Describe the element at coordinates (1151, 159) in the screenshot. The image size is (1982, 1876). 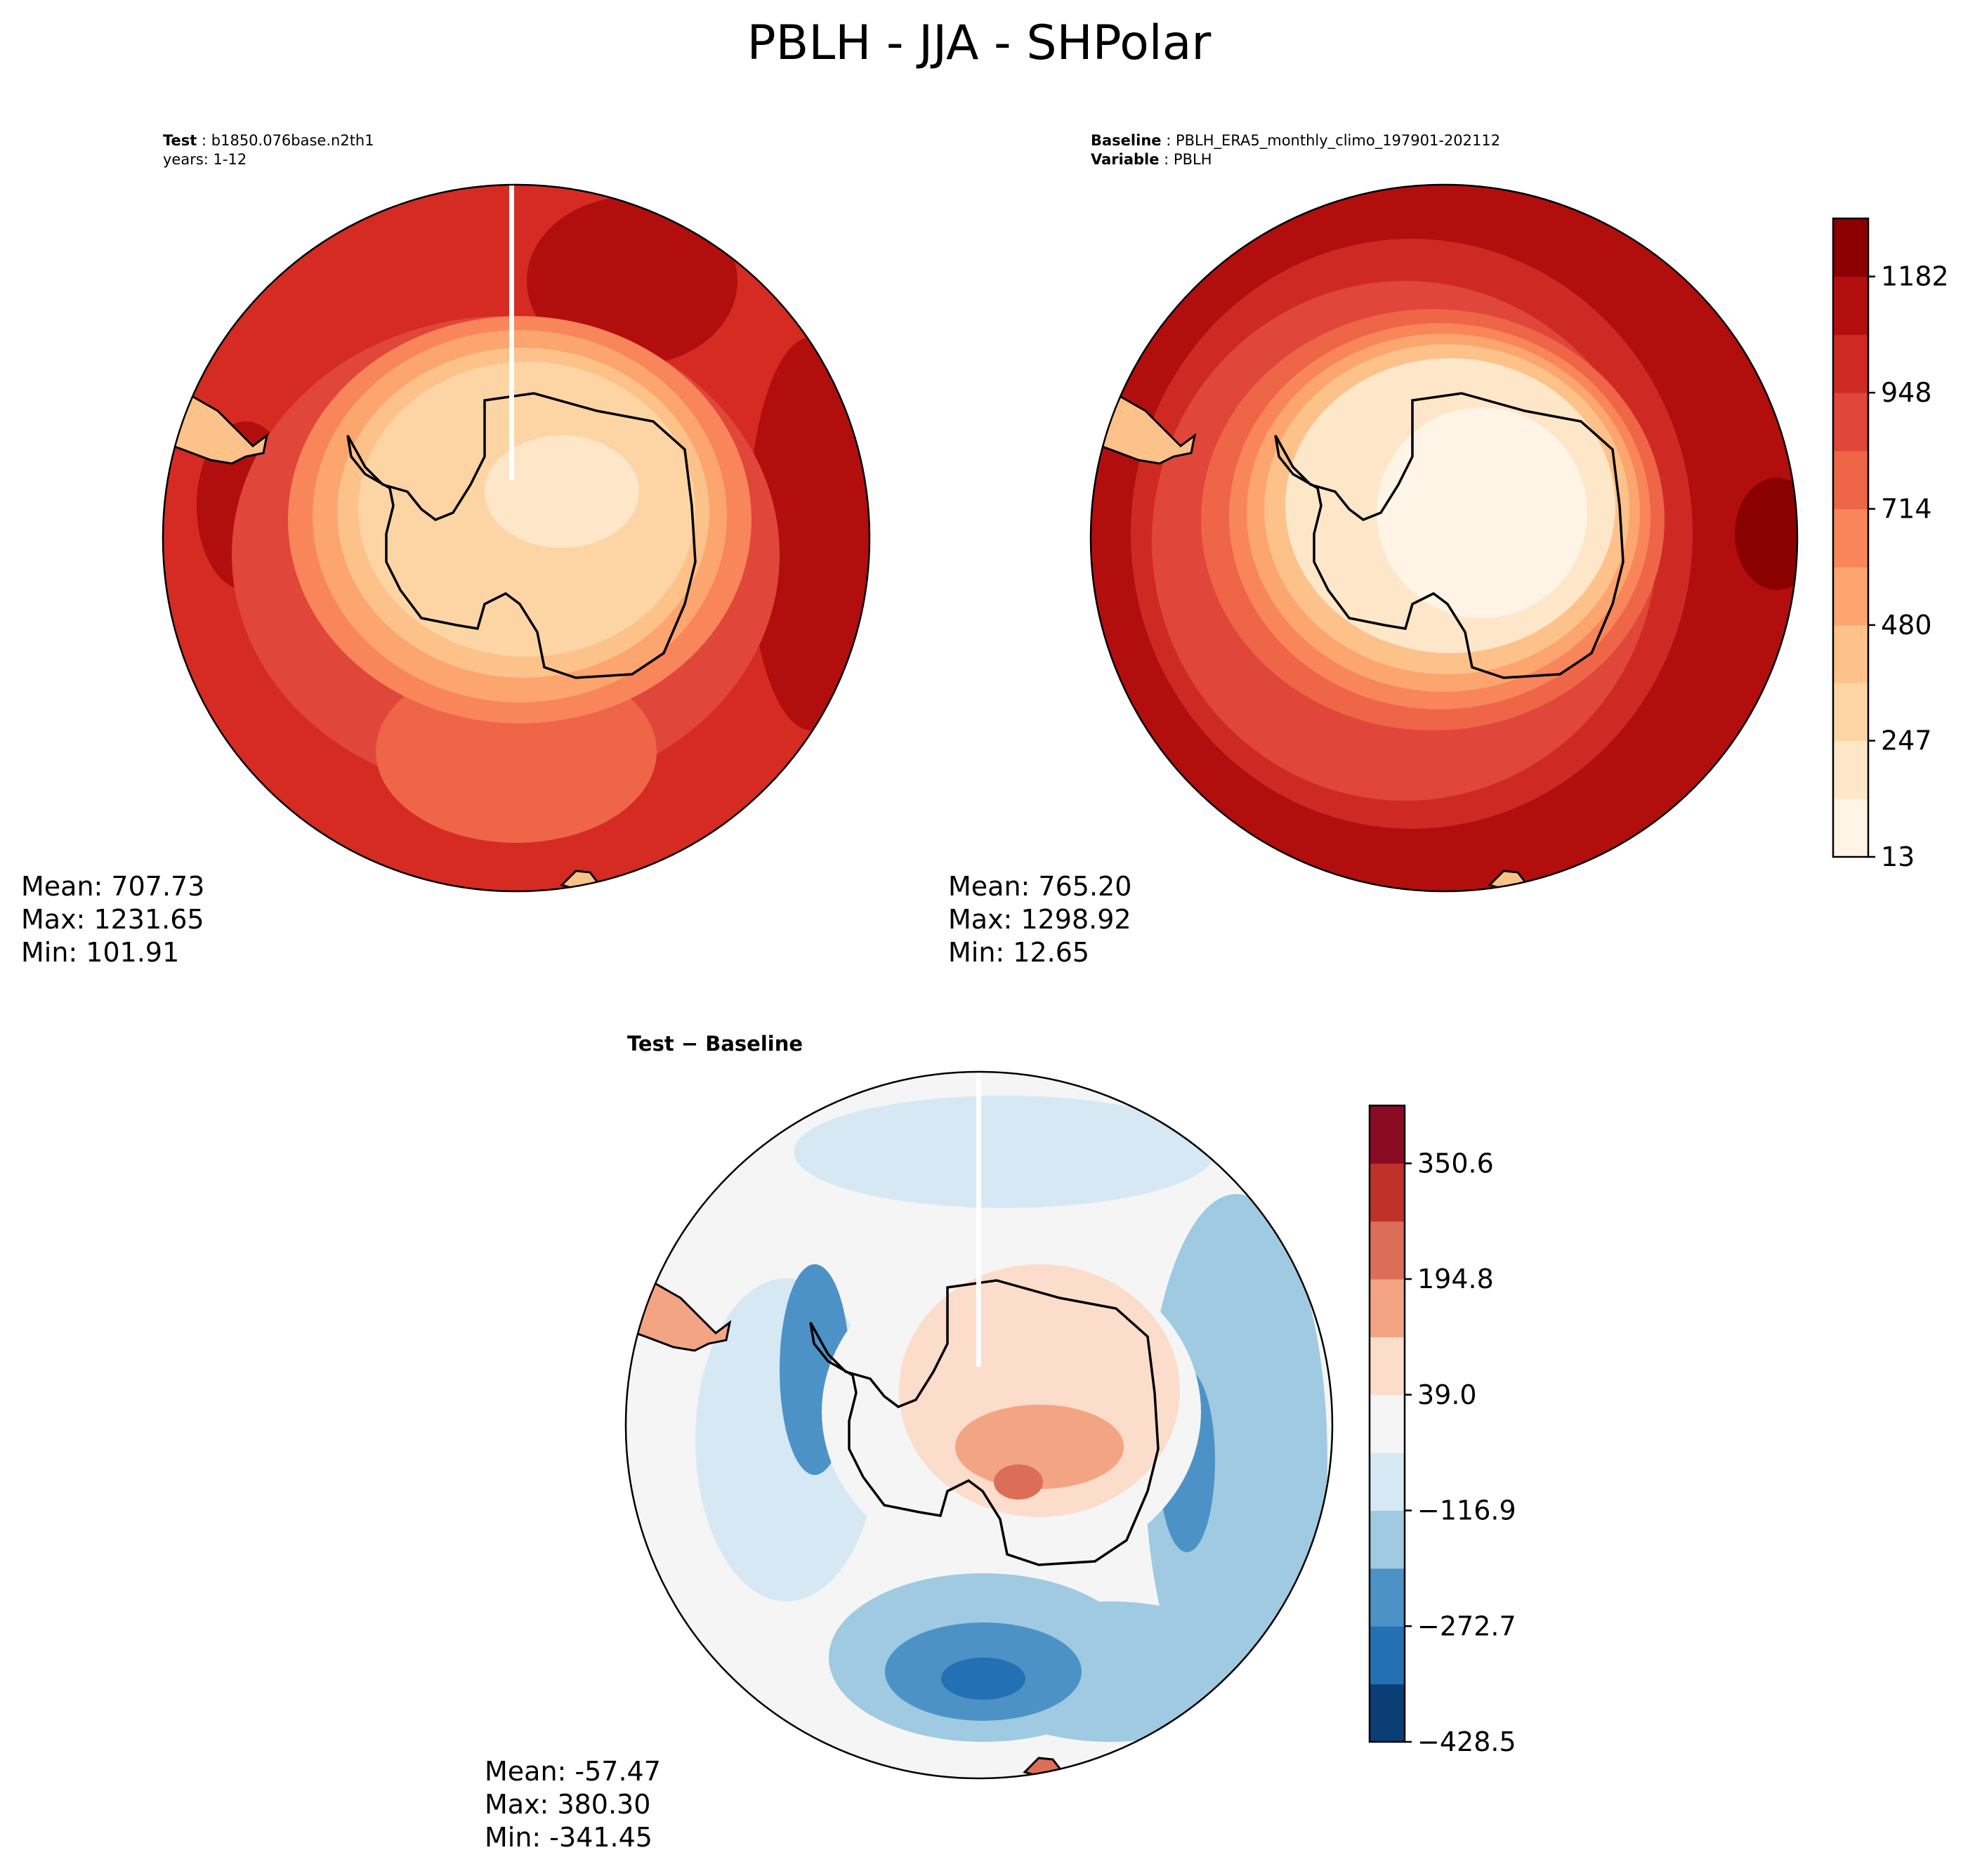
I see `baseline-variable: Variable : PBLH` at that location.